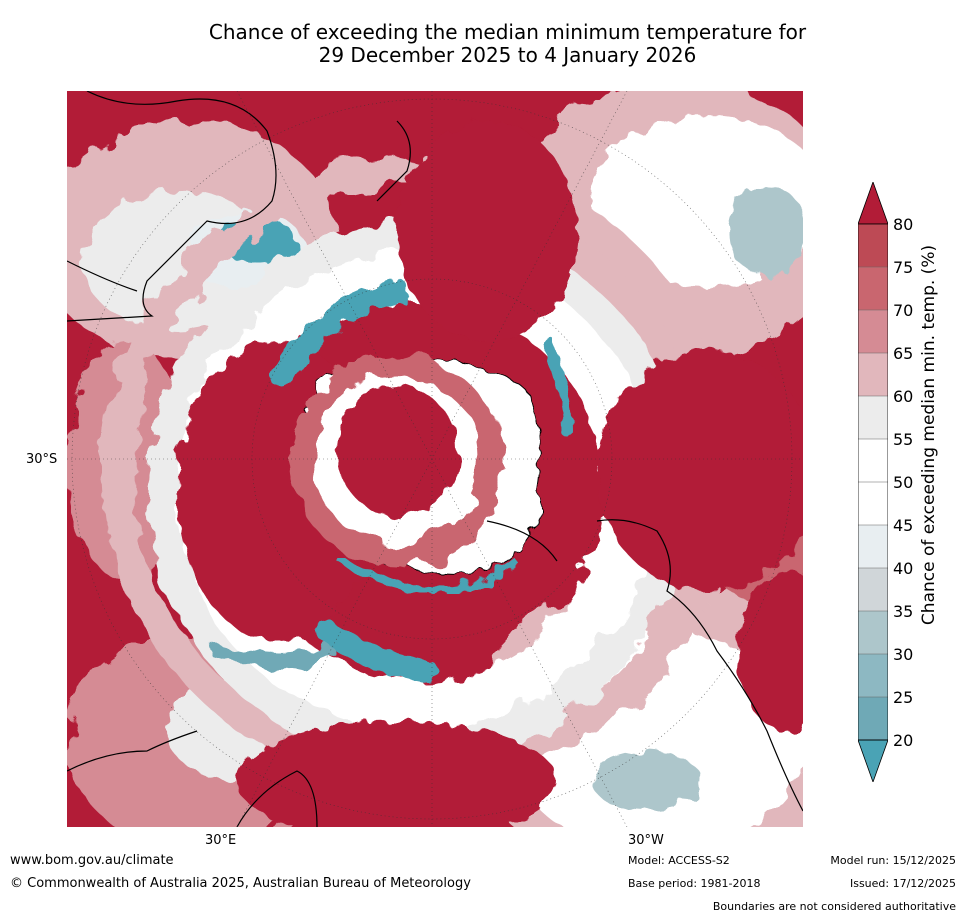  I want to click on colorbar-tick-50: 50, so click(903, 482).